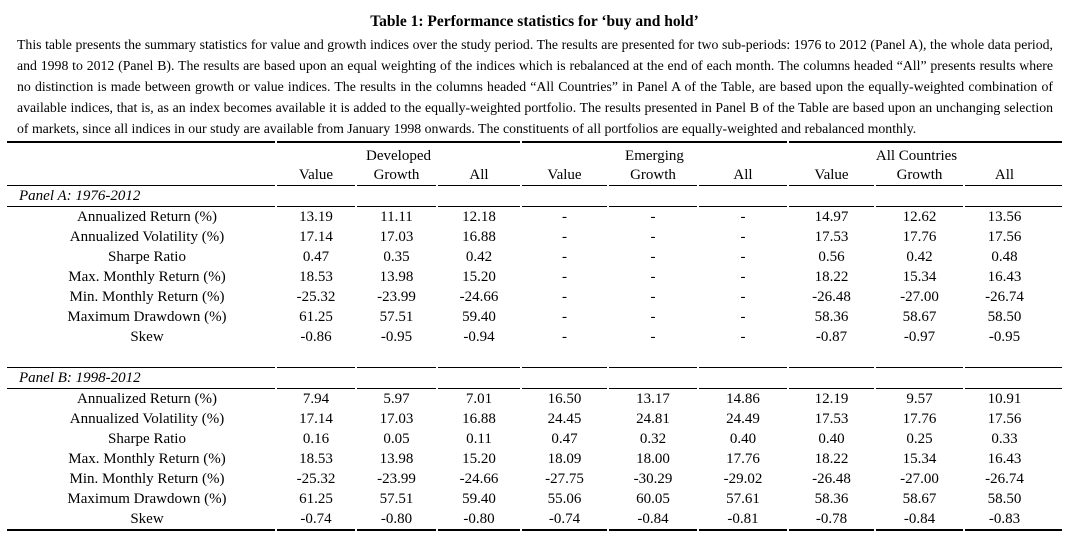 This screenshot has width=1069, height=536. Describe the element at coordinates (919, 217) in the screenshot. I see `value-cell: 12.62` at that location.